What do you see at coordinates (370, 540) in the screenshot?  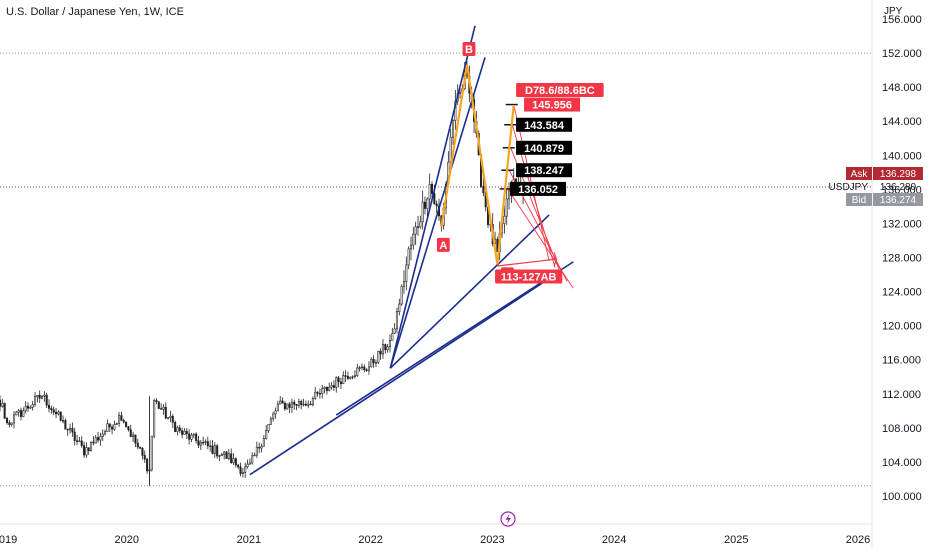 I see `x-tick-label: 2022` at bounding box center [370, 540].